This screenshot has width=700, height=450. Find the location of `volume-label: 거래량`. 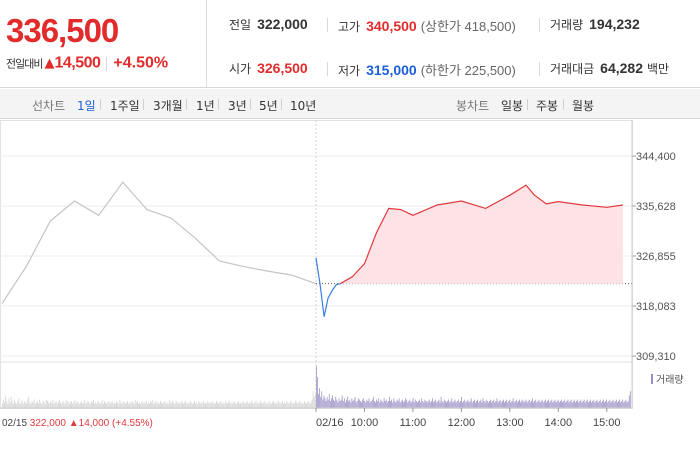

volume-label: 거래량 is located at coordinates (567, 25).